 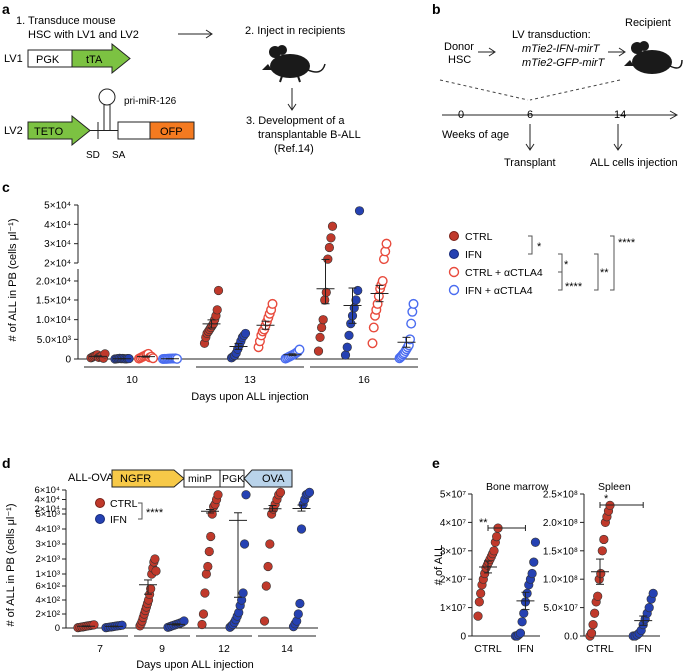 I want to click on c-y-tick-label: 5×10⁴, so click(x=57, y=206).